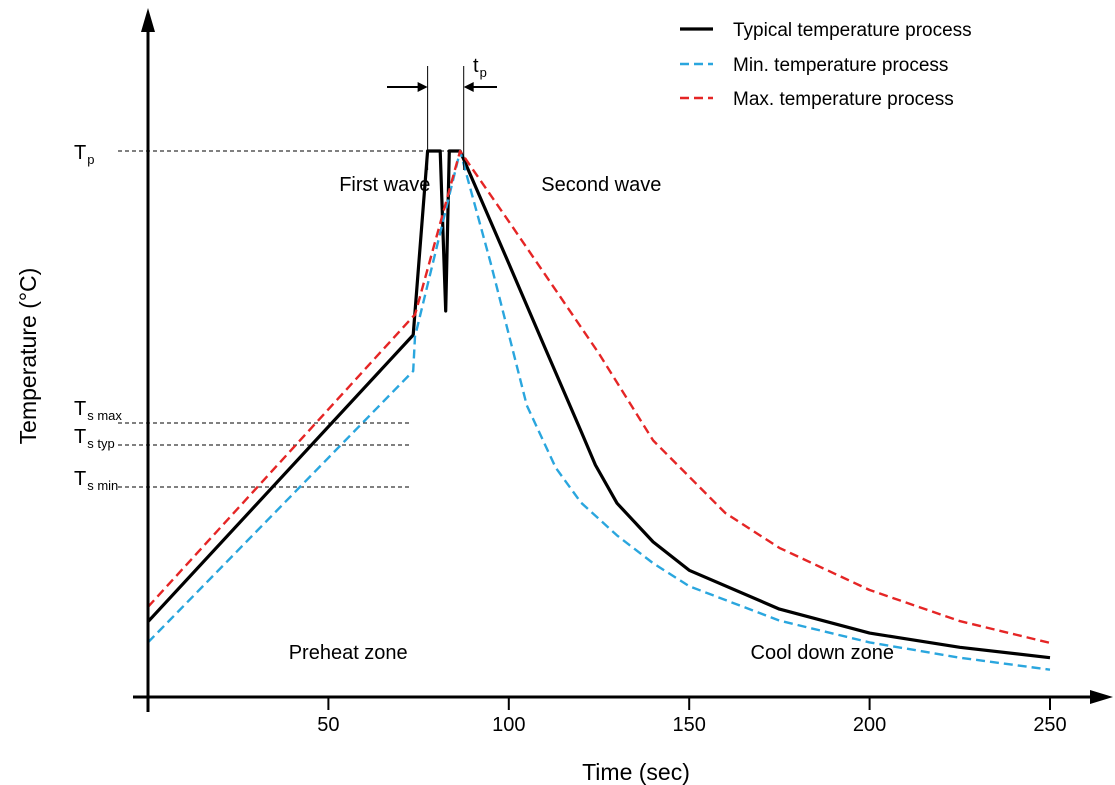 The width and height of the screenshot is (1115, 785). I want to click on tp-arrow-right-icon, so click(468, 87).